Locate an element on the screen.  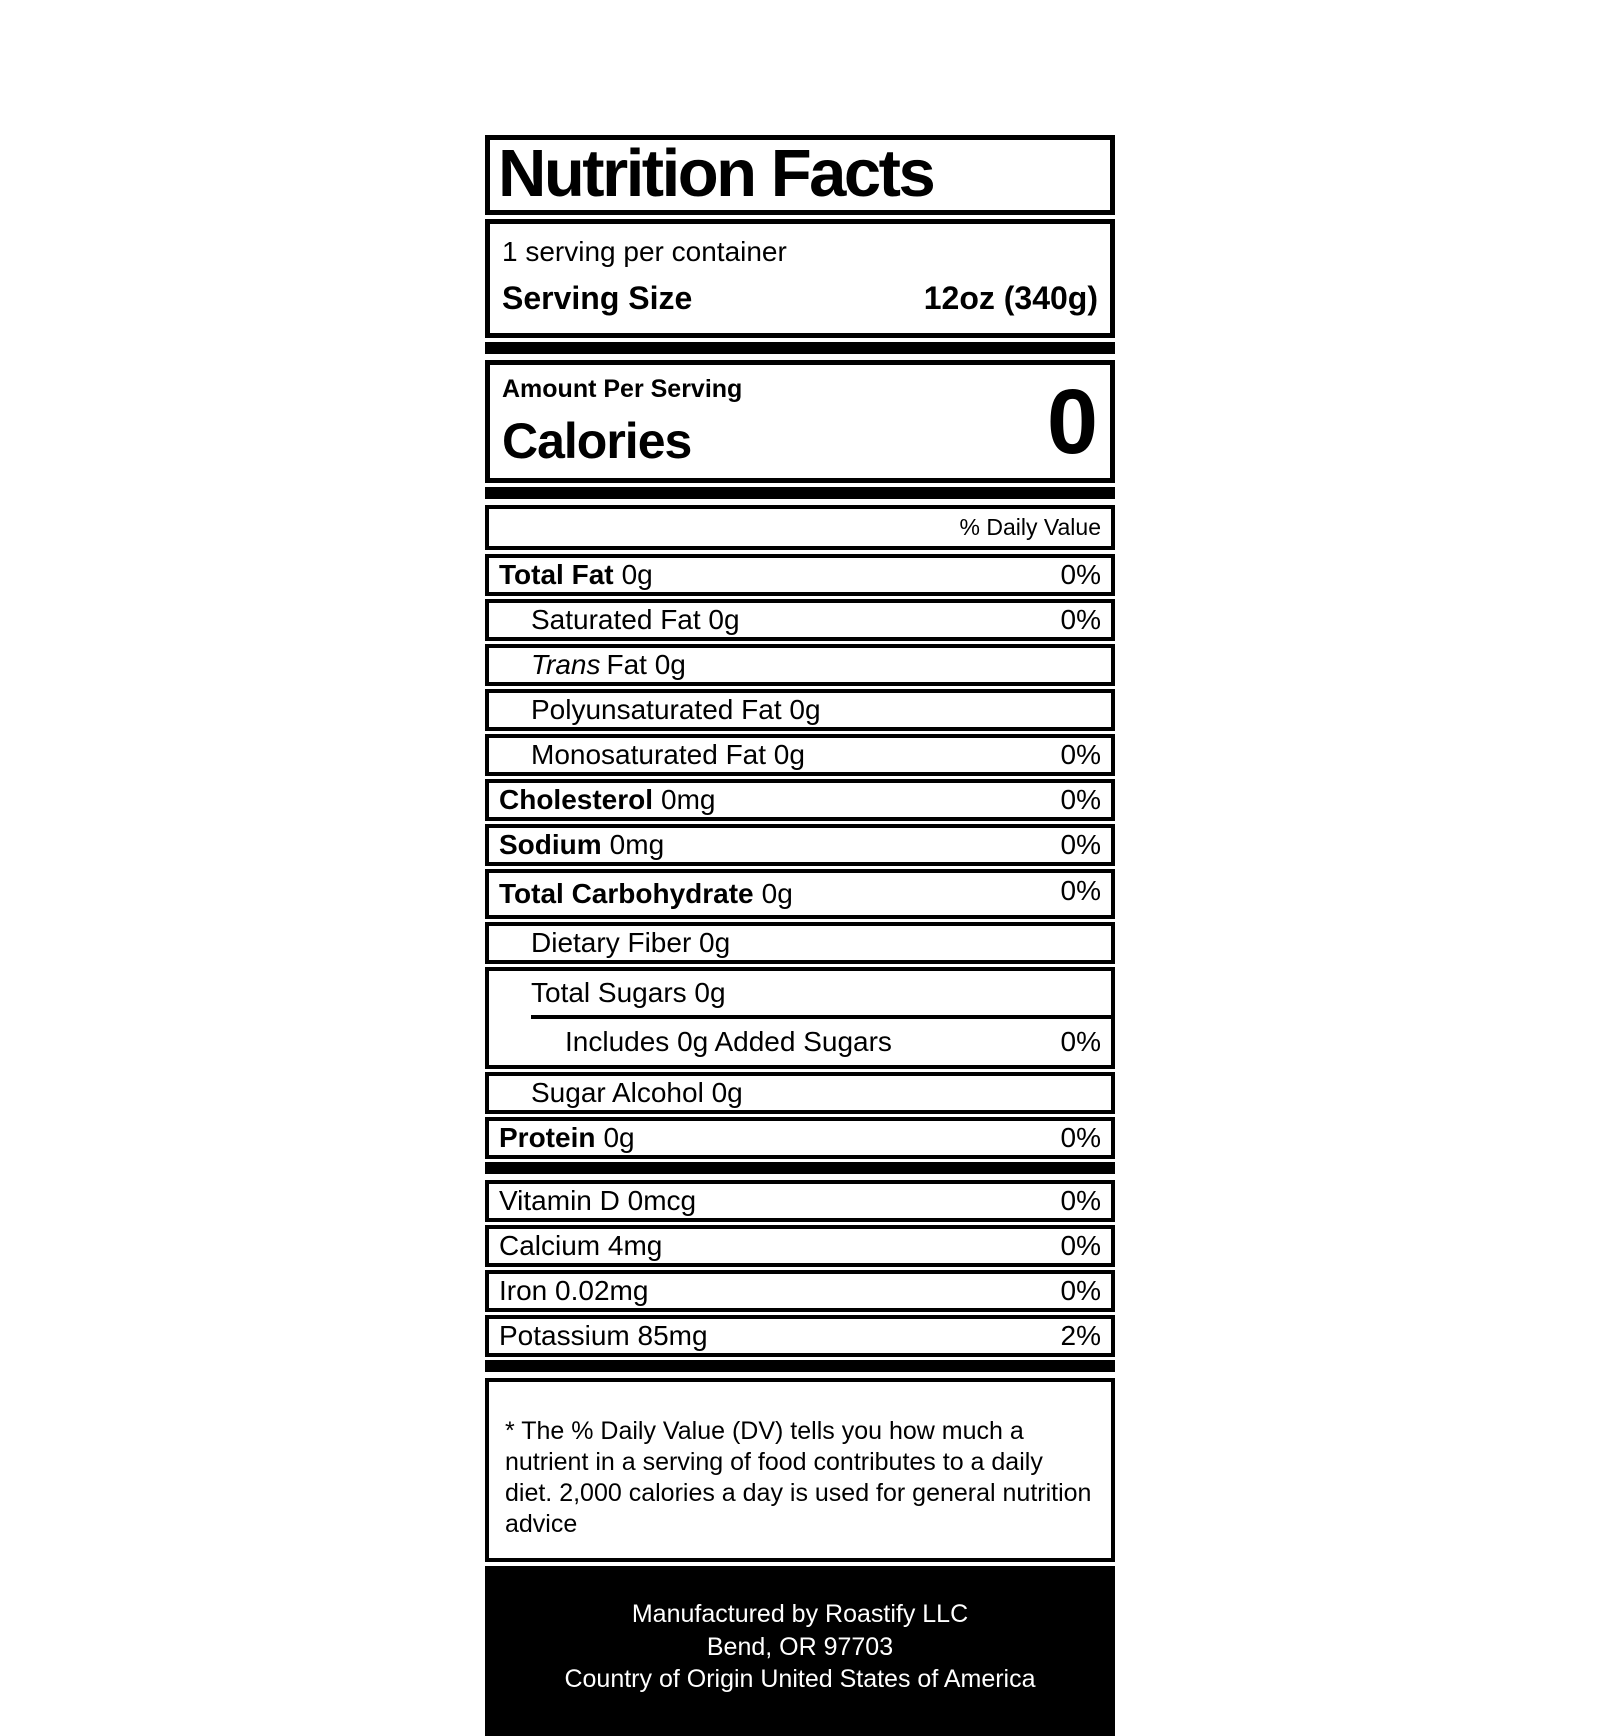
nutrient-name: Total Fat is located at coordinates (556, 574).